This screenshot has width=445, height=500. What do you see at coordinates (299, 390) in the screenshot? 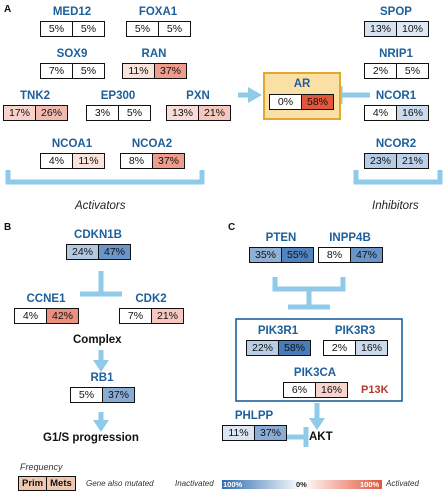
I see `prim-cell-pik3ca: 6%` at bounding box center [299, 390].